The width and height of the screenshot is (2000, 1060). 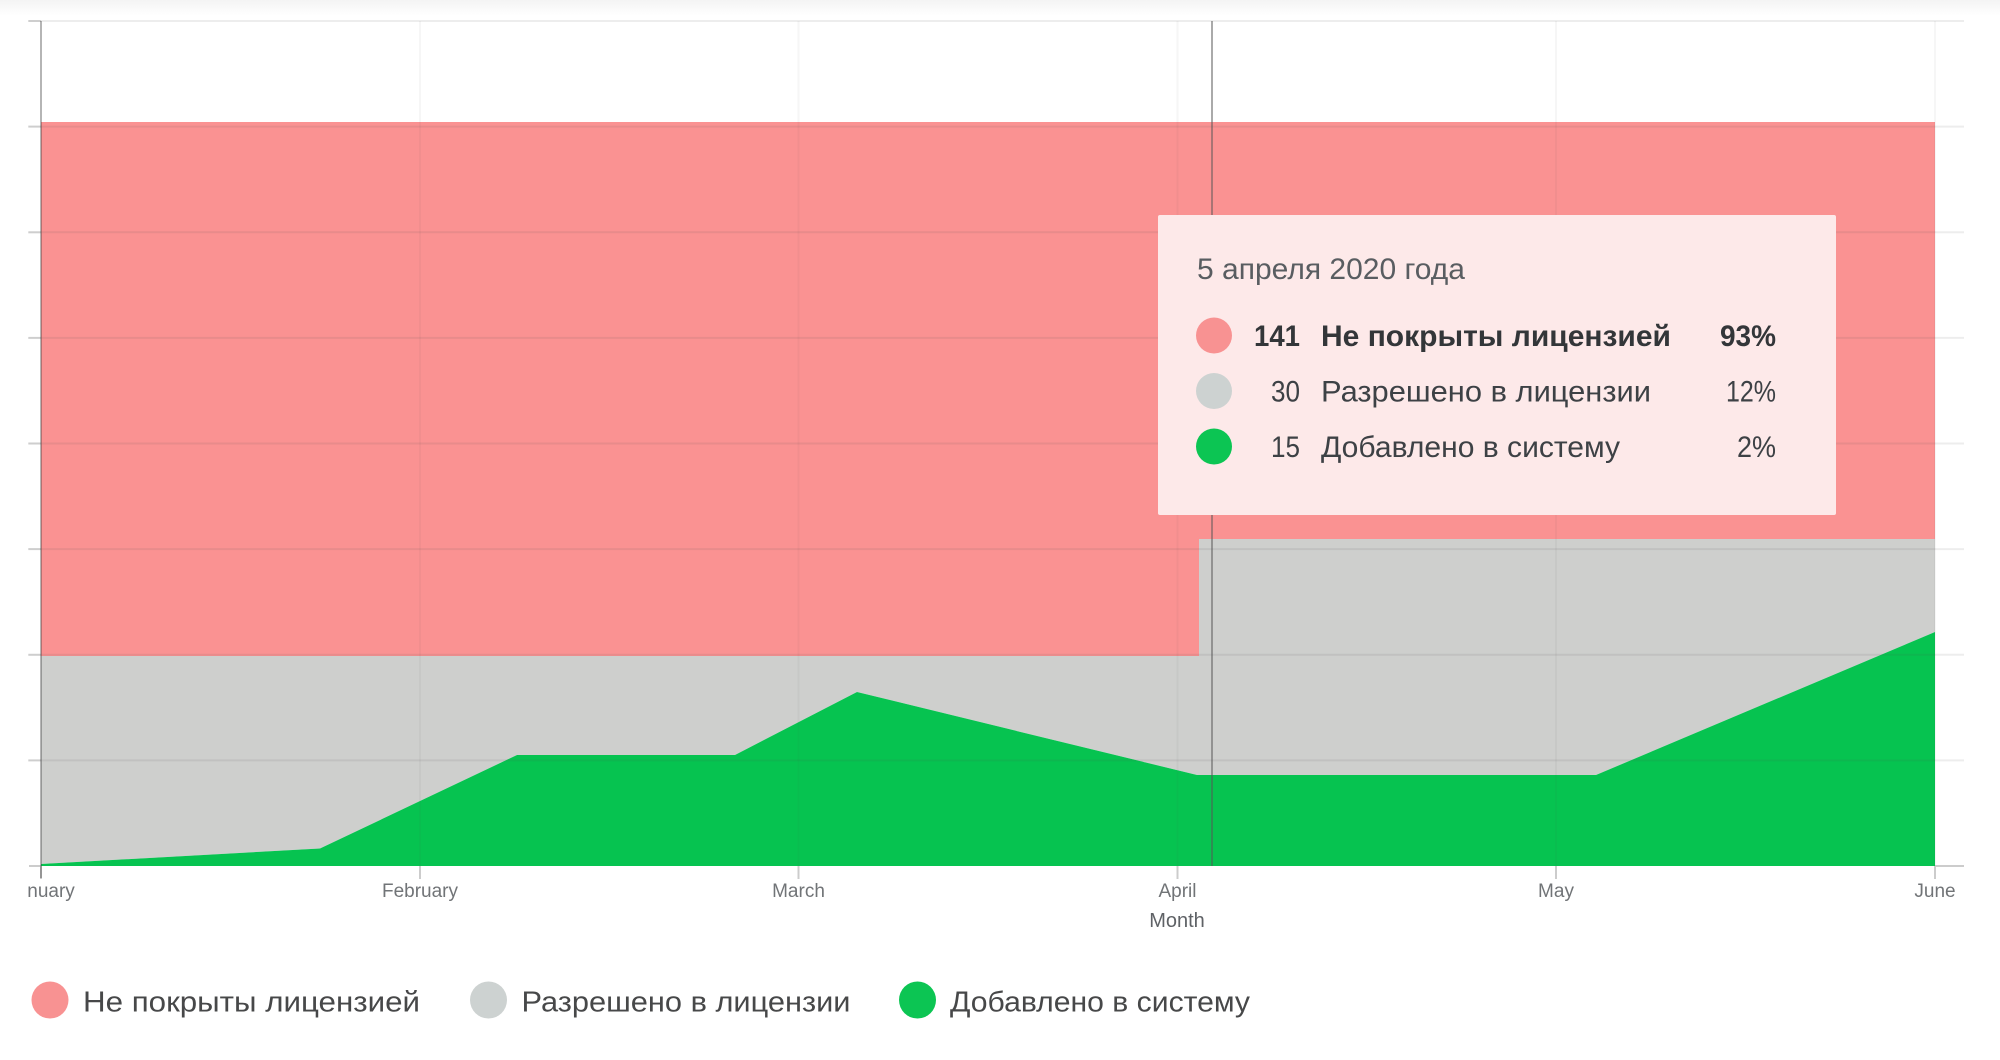 I want to click on svg-text: 2%, so click(x=1756, y=447).